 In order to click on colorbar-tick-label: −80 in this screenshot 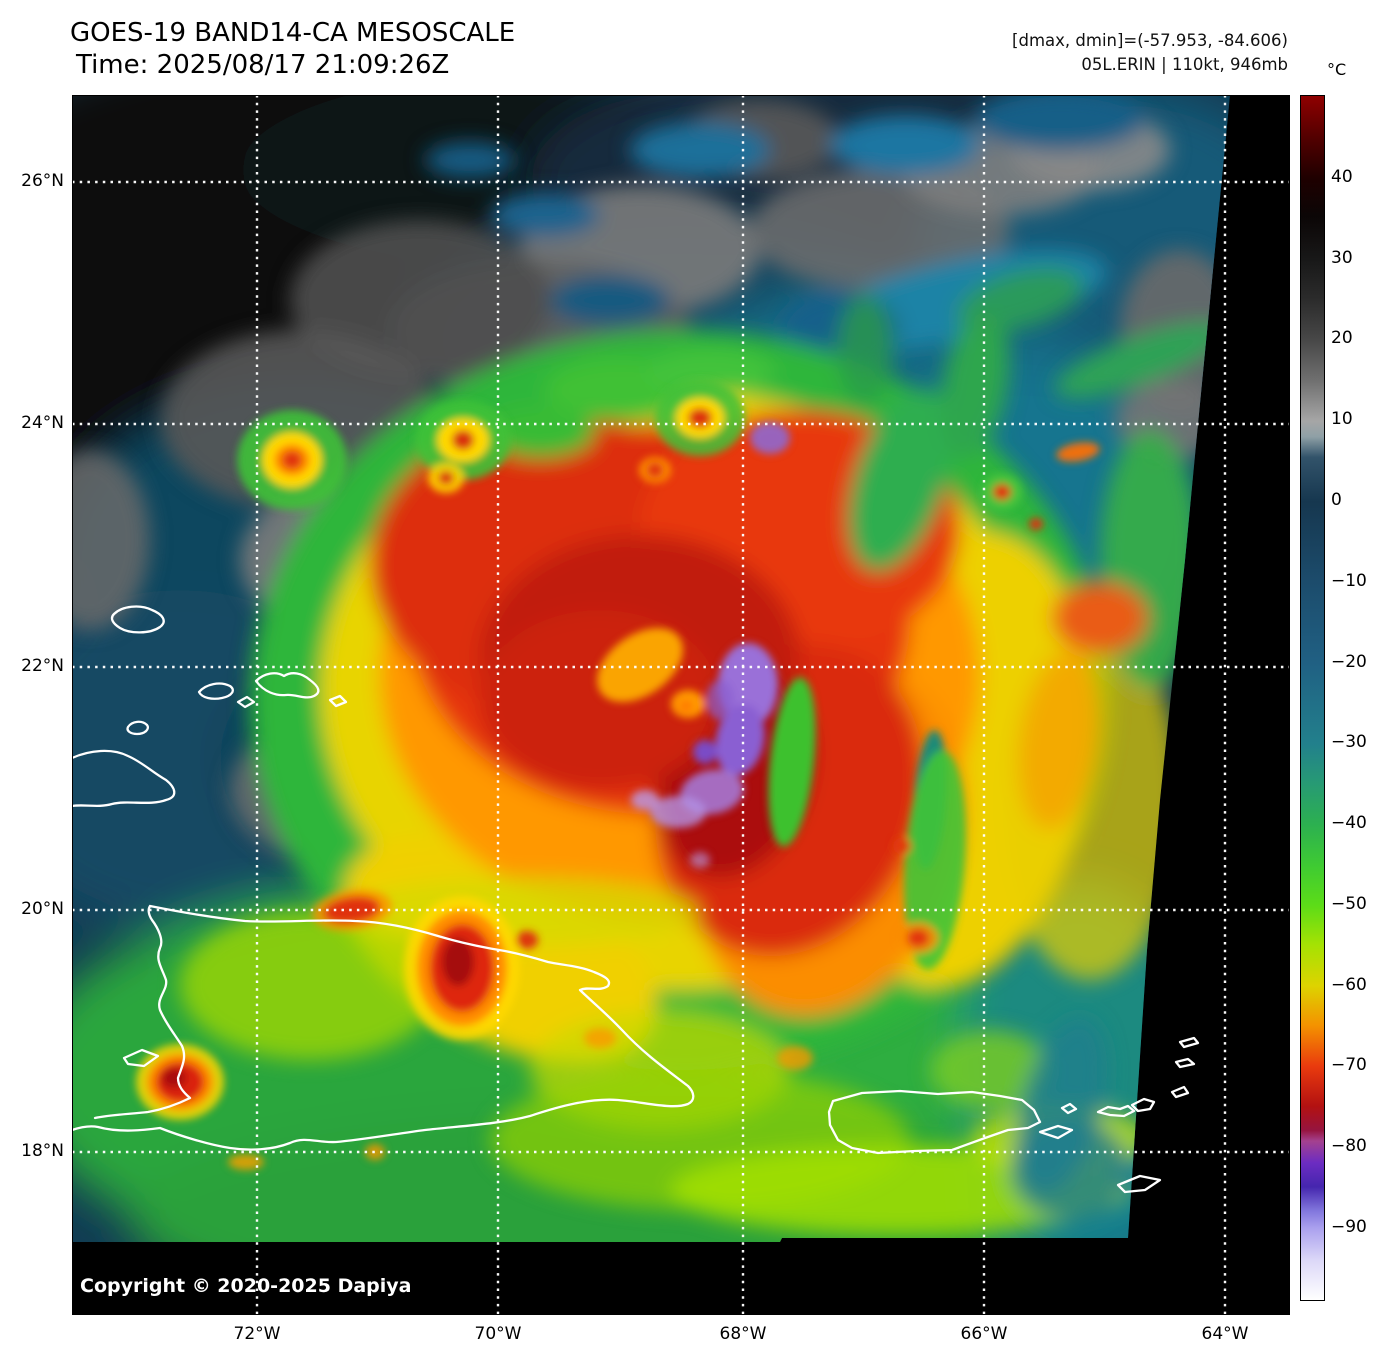, I will do `click(1349, 1146)`.